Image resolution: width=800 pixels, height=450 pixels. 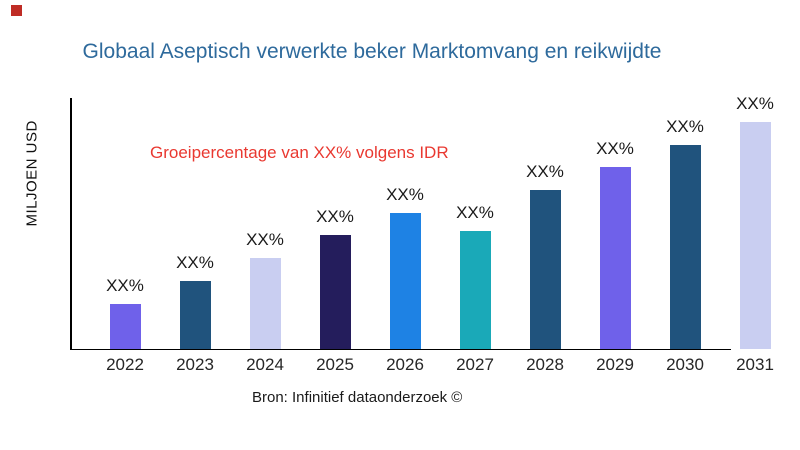 What do you see at coordinates (335, 292) in the screenshot?
I see `bar-2025` at bounding box center [335, 292].